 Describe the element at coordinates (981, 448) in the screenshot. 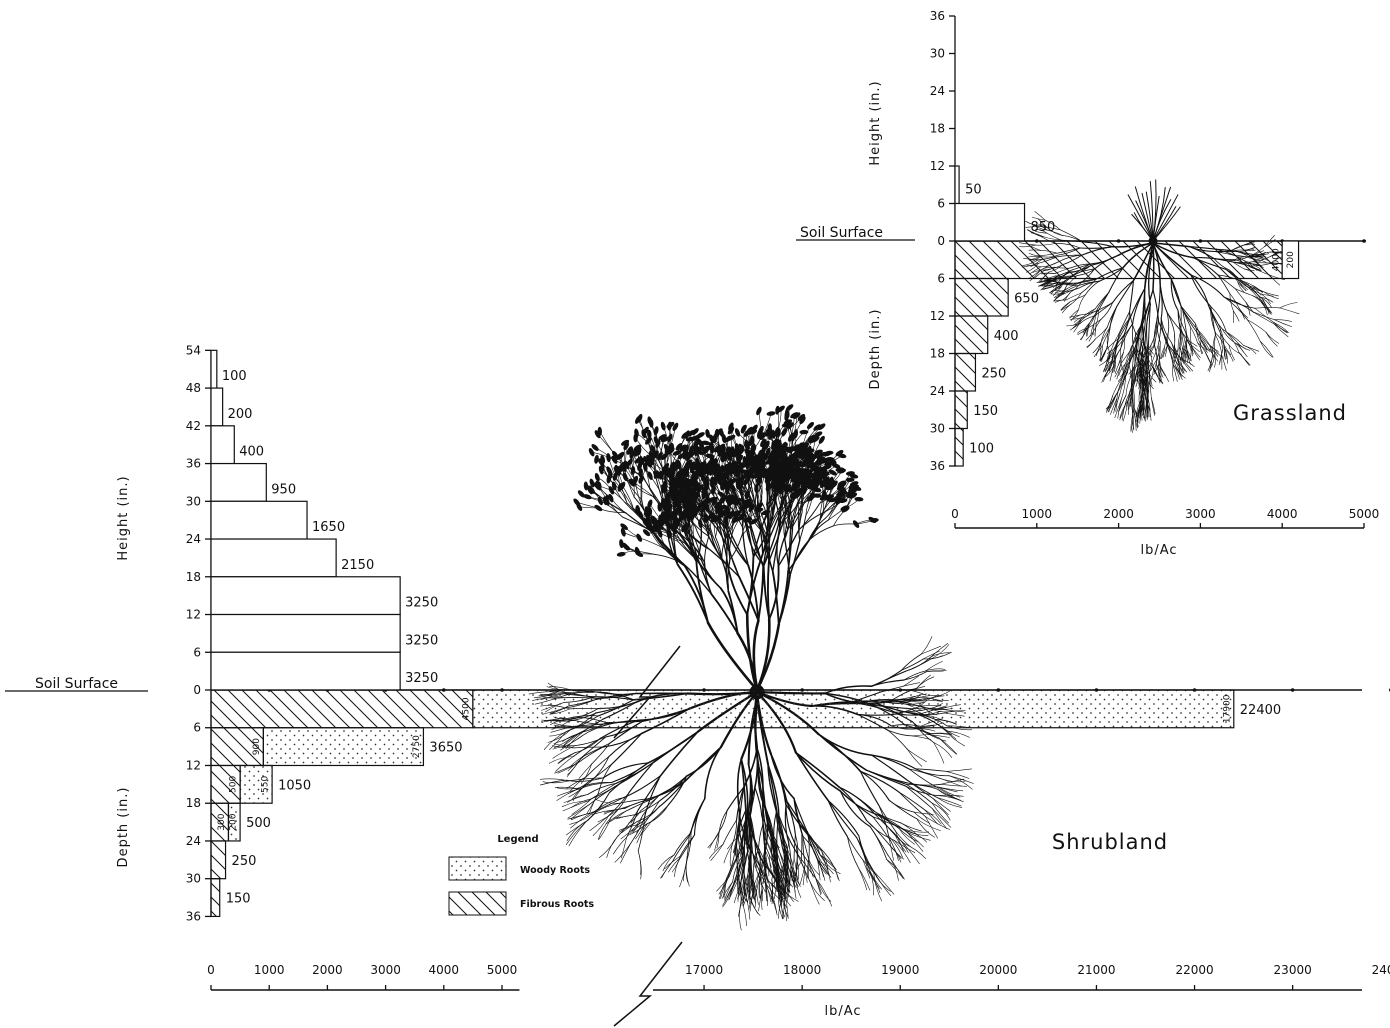

I see `grass-total-label: 100` at that location.